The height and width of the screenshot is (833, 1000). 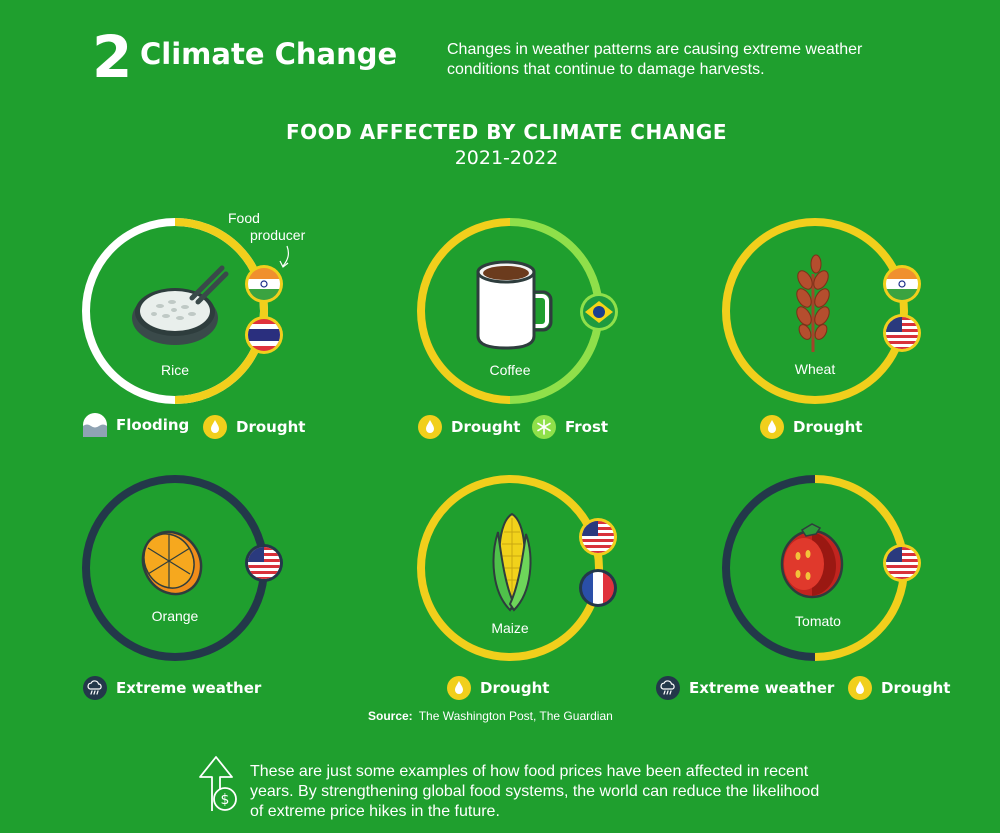 What do you see at coordinates (510, 628) in the screenshot?
I see `food-label-maize: Maize` at bounding box center [510, 628].